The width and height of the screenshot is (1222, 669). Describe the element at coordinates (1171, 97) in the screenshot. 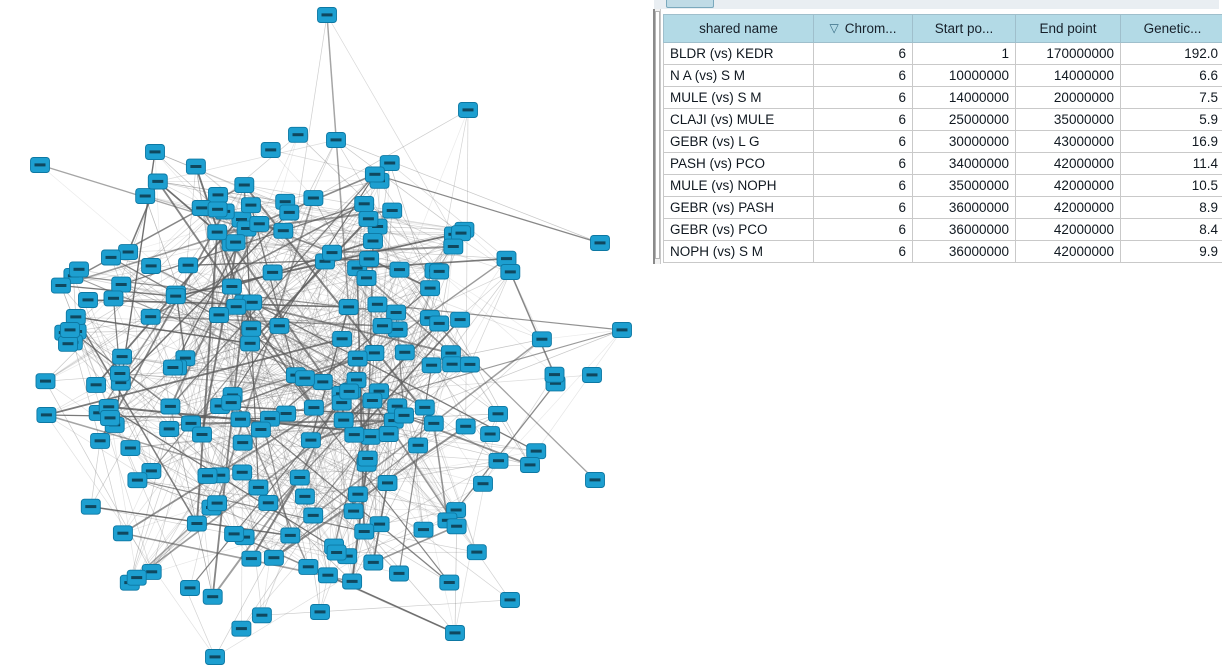

I see `cell-genetic: 7.5` at that location.